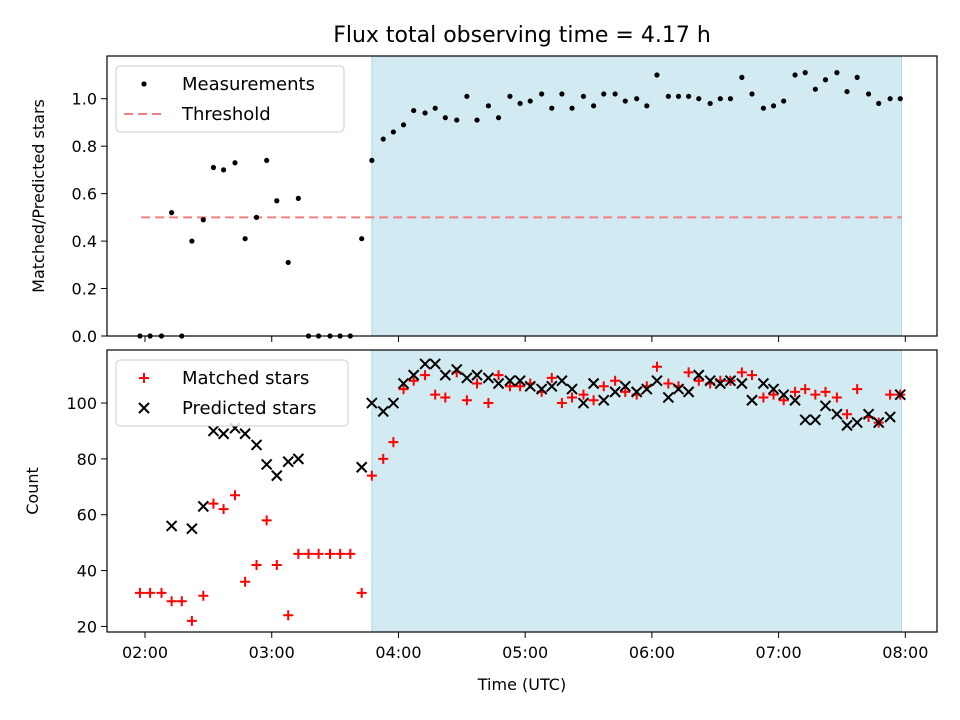 Image resolution: width=960 pixels, height=720 pixels. Describe the element at coordinates (144, 408) in the screenshot. I see `legend-x-icon` at that location.